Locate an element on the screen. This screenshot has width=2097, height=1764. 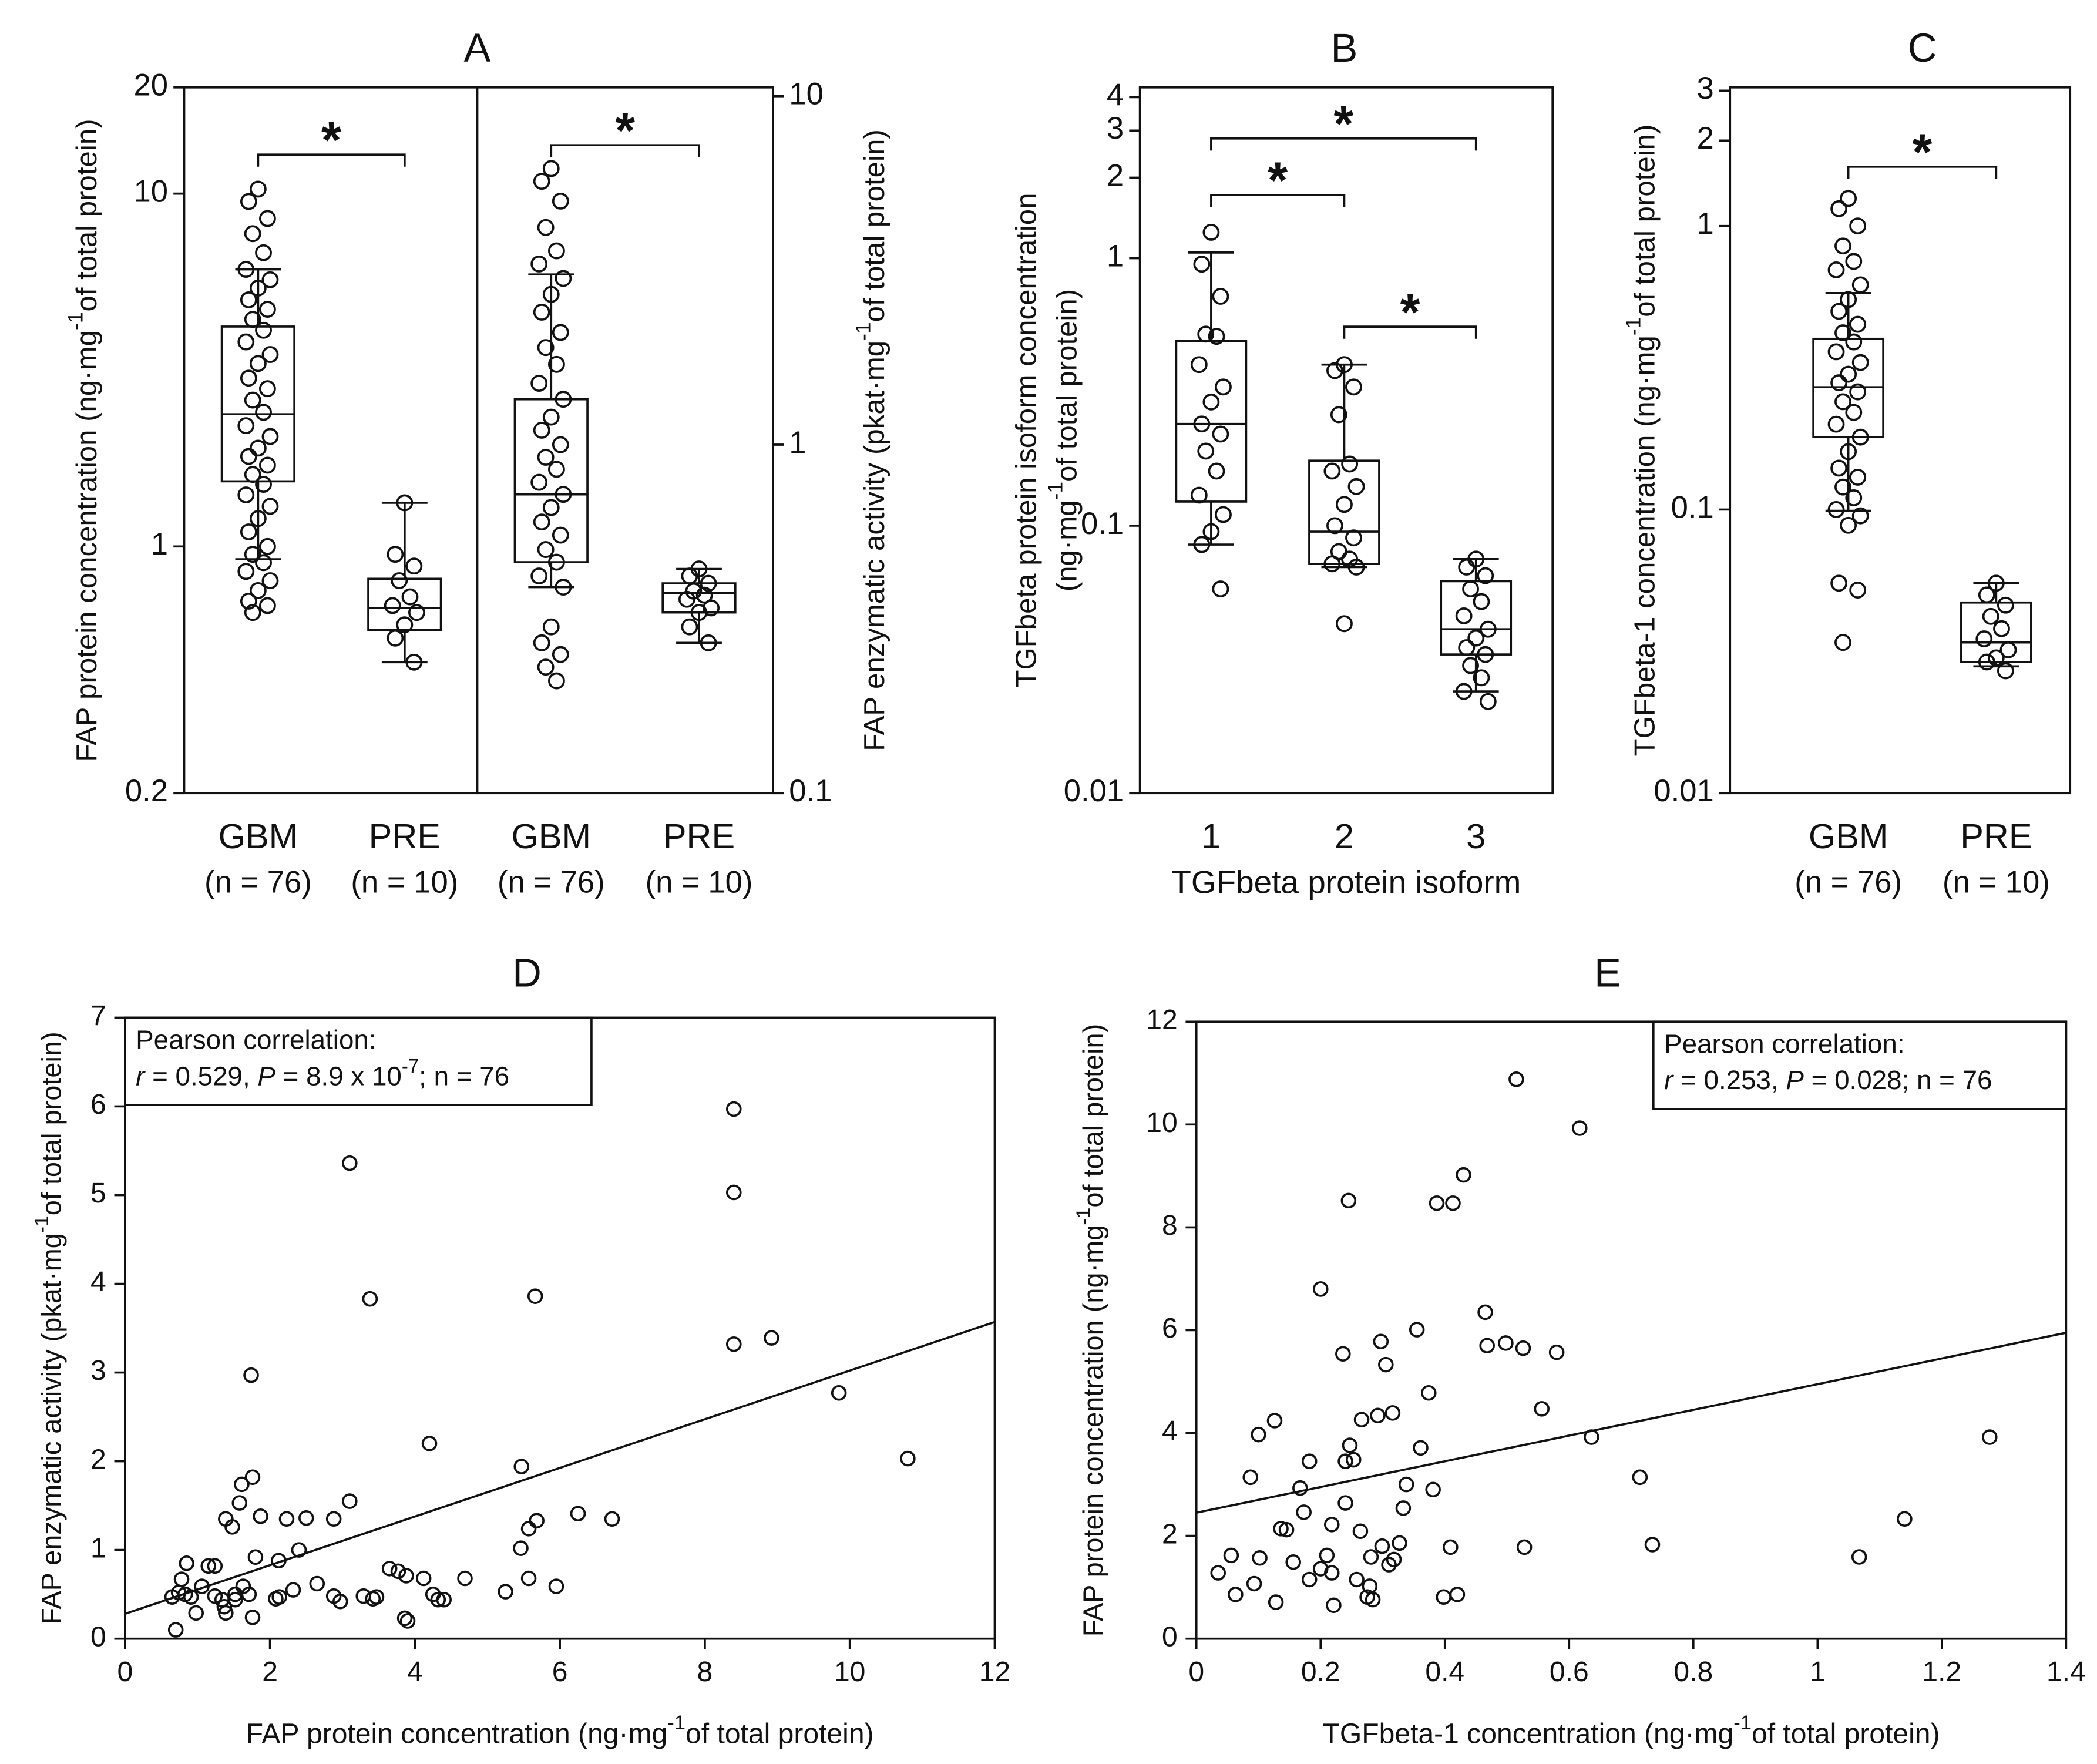
x-sublabel: (n = 76) is located at coordinates (1848, 882).